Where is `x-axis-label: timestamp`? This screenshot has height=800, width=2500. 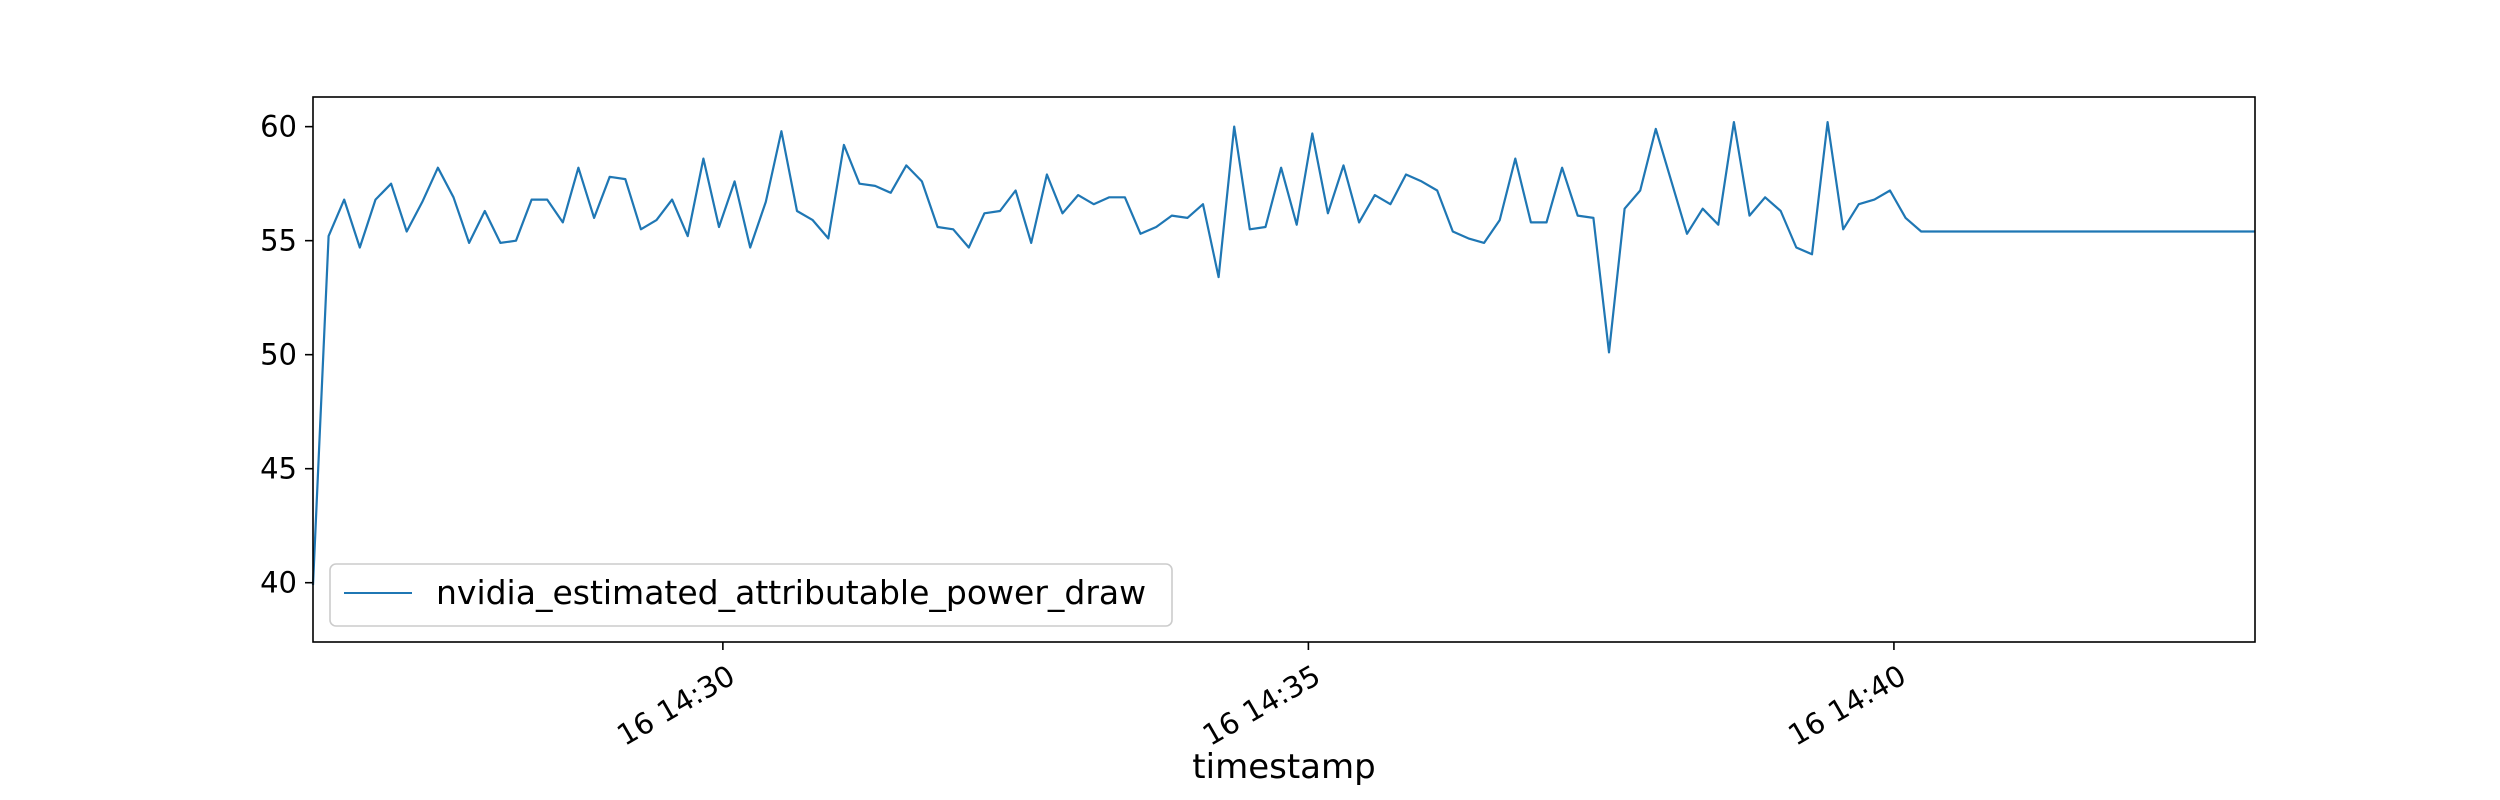 x-axis-label: timestamp is located at coordinates (1283, 767).